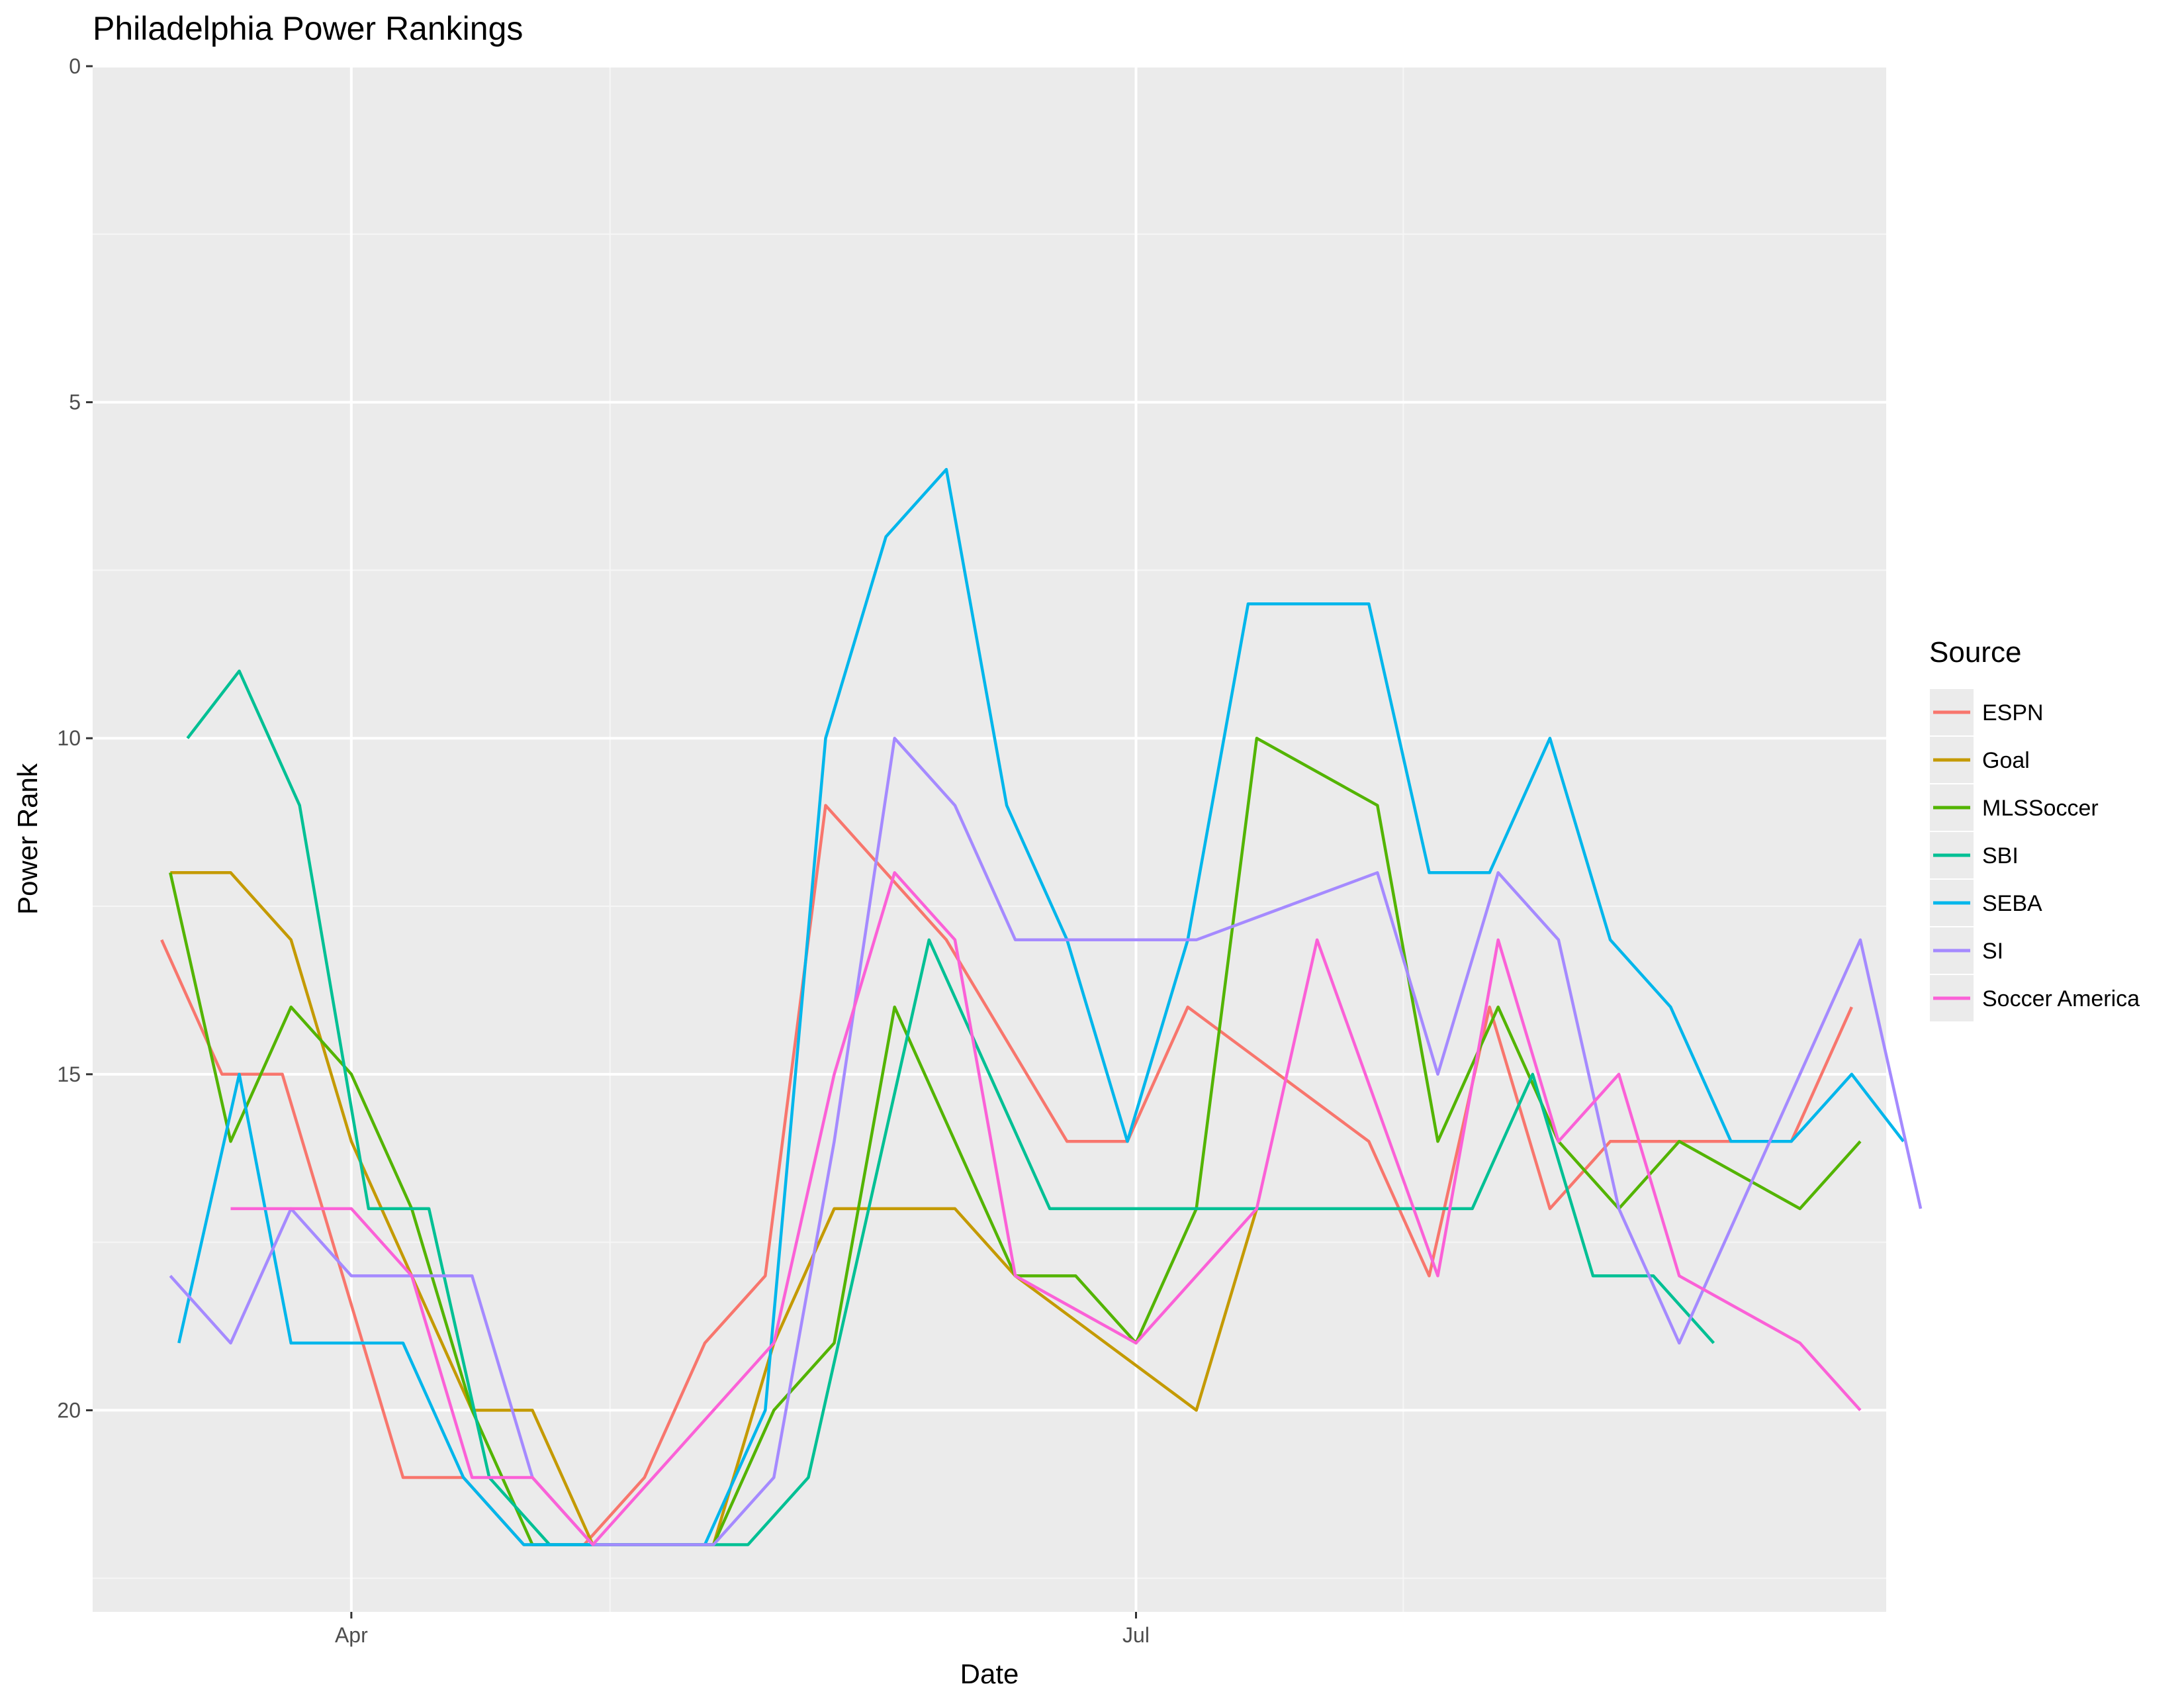 The width and height of the screenshot is (2184, 1688). I want to click on y-tick-label: 5, so click(75, 402).